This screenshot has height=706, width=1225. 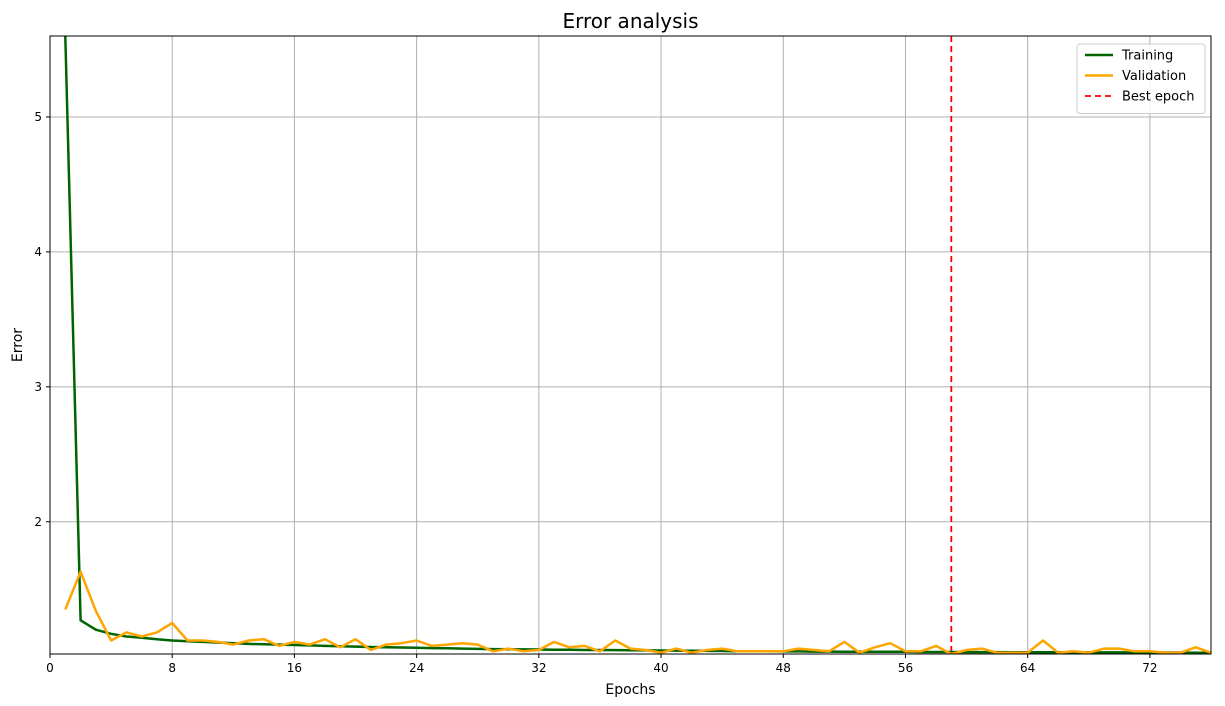 I want to click on validation-line, so click(x=637, y=612).